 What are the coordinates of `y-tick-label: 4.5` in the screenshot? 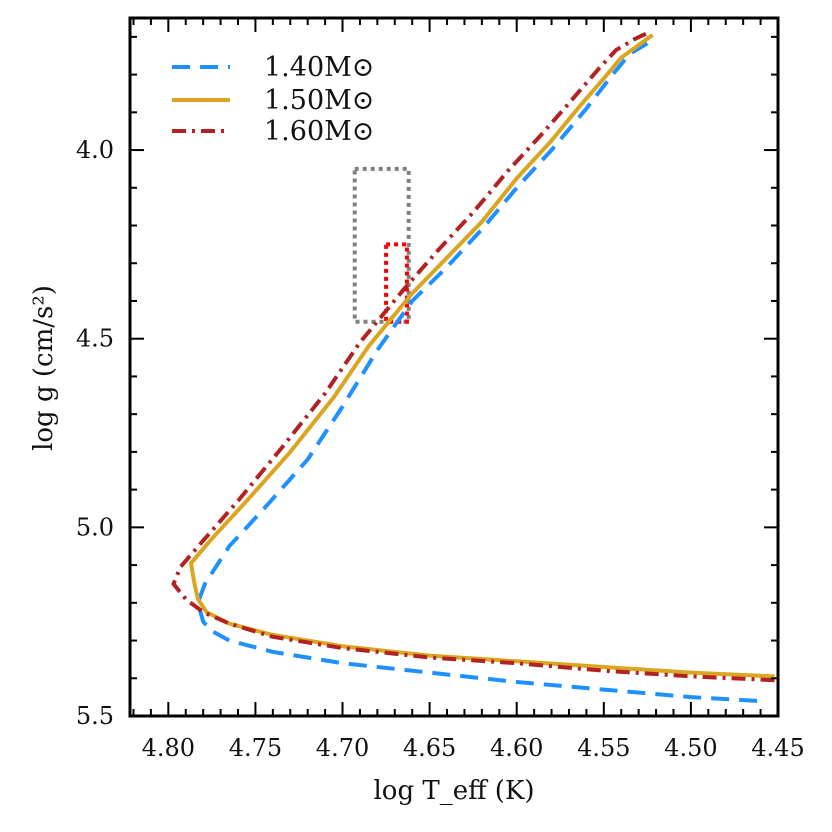 It's located at (95, 339).